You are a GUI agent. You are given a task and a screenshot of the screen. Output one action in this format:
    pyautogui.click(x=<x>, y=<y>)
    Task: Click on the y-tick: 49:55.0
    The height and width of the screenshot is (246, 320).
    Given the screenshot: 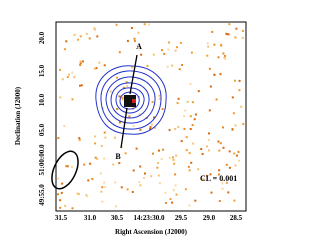 What is the action you would take?
    pyautogui.click(x=42, y=195)
    